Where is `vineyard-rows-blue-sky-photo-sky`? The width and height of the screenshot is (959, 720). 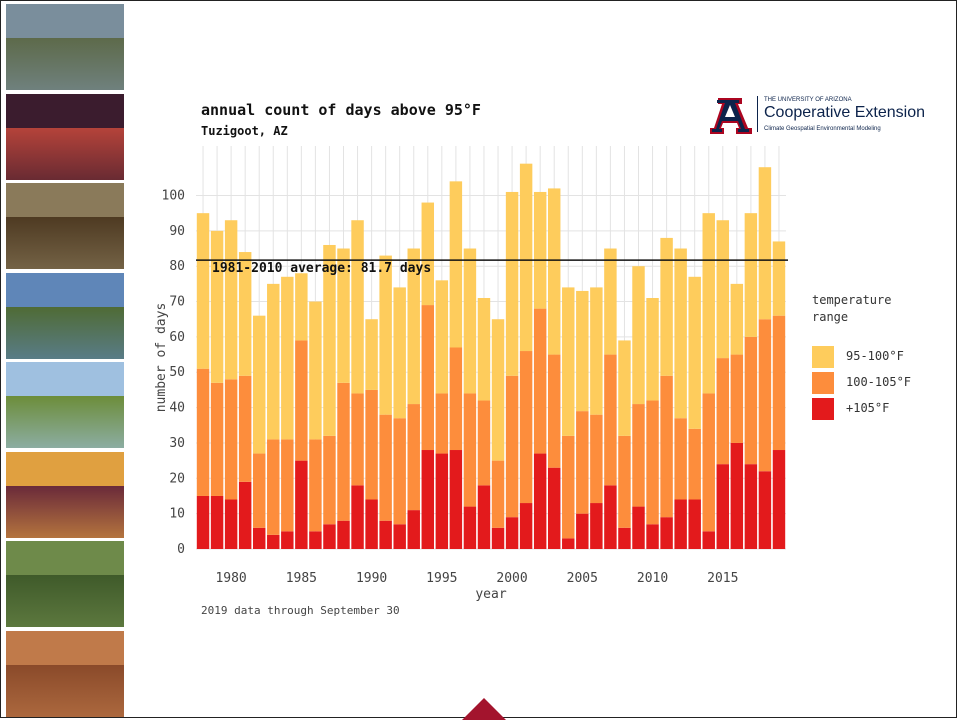
vineyard-rows-blue-sky-photo-sky is located at coordinates (65, 289).